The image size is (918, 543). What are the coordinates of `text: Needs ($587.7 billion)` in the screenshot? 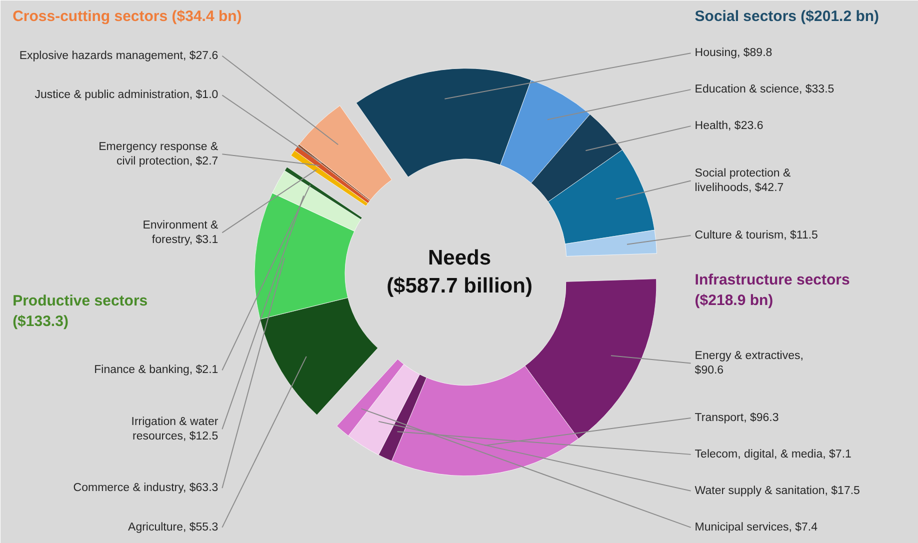 It's located at (459, 272).